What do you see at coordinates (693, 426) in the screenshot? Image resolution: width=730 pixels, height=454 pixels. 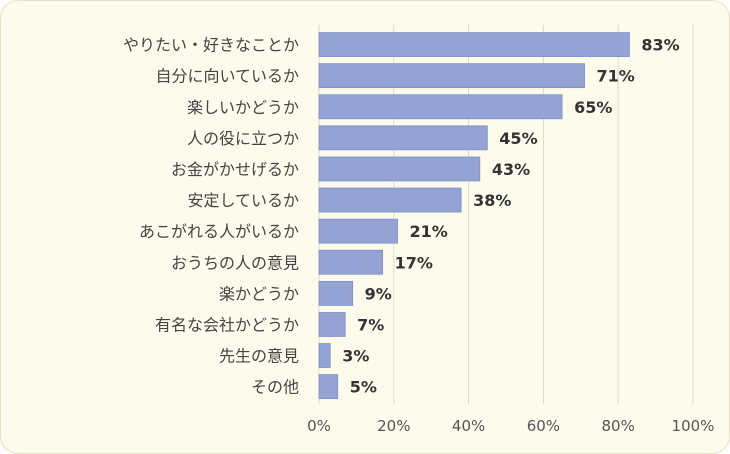 I see `x-tick-label: 100%` at bounding box center [693, 426].